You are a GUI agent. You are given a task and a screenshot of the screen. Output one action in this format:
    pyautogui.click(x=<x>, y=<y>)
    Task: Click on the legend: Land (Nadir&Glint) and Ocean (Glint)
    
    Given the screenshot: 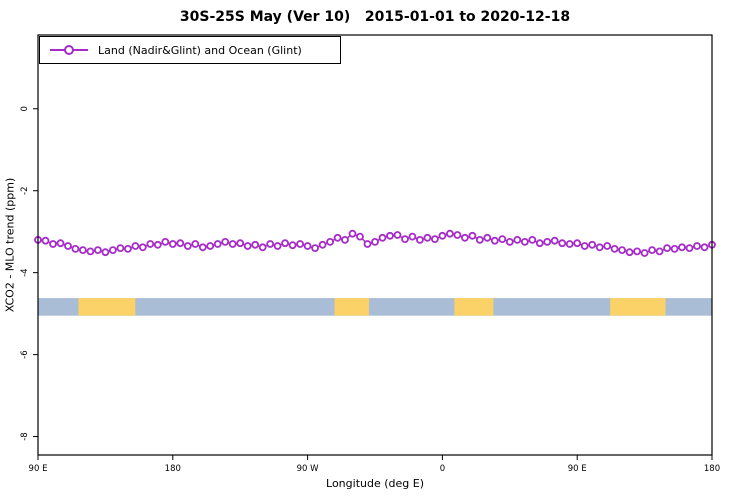 What is the action you would take?
    pyautogui.click(x=190, y=50)
    